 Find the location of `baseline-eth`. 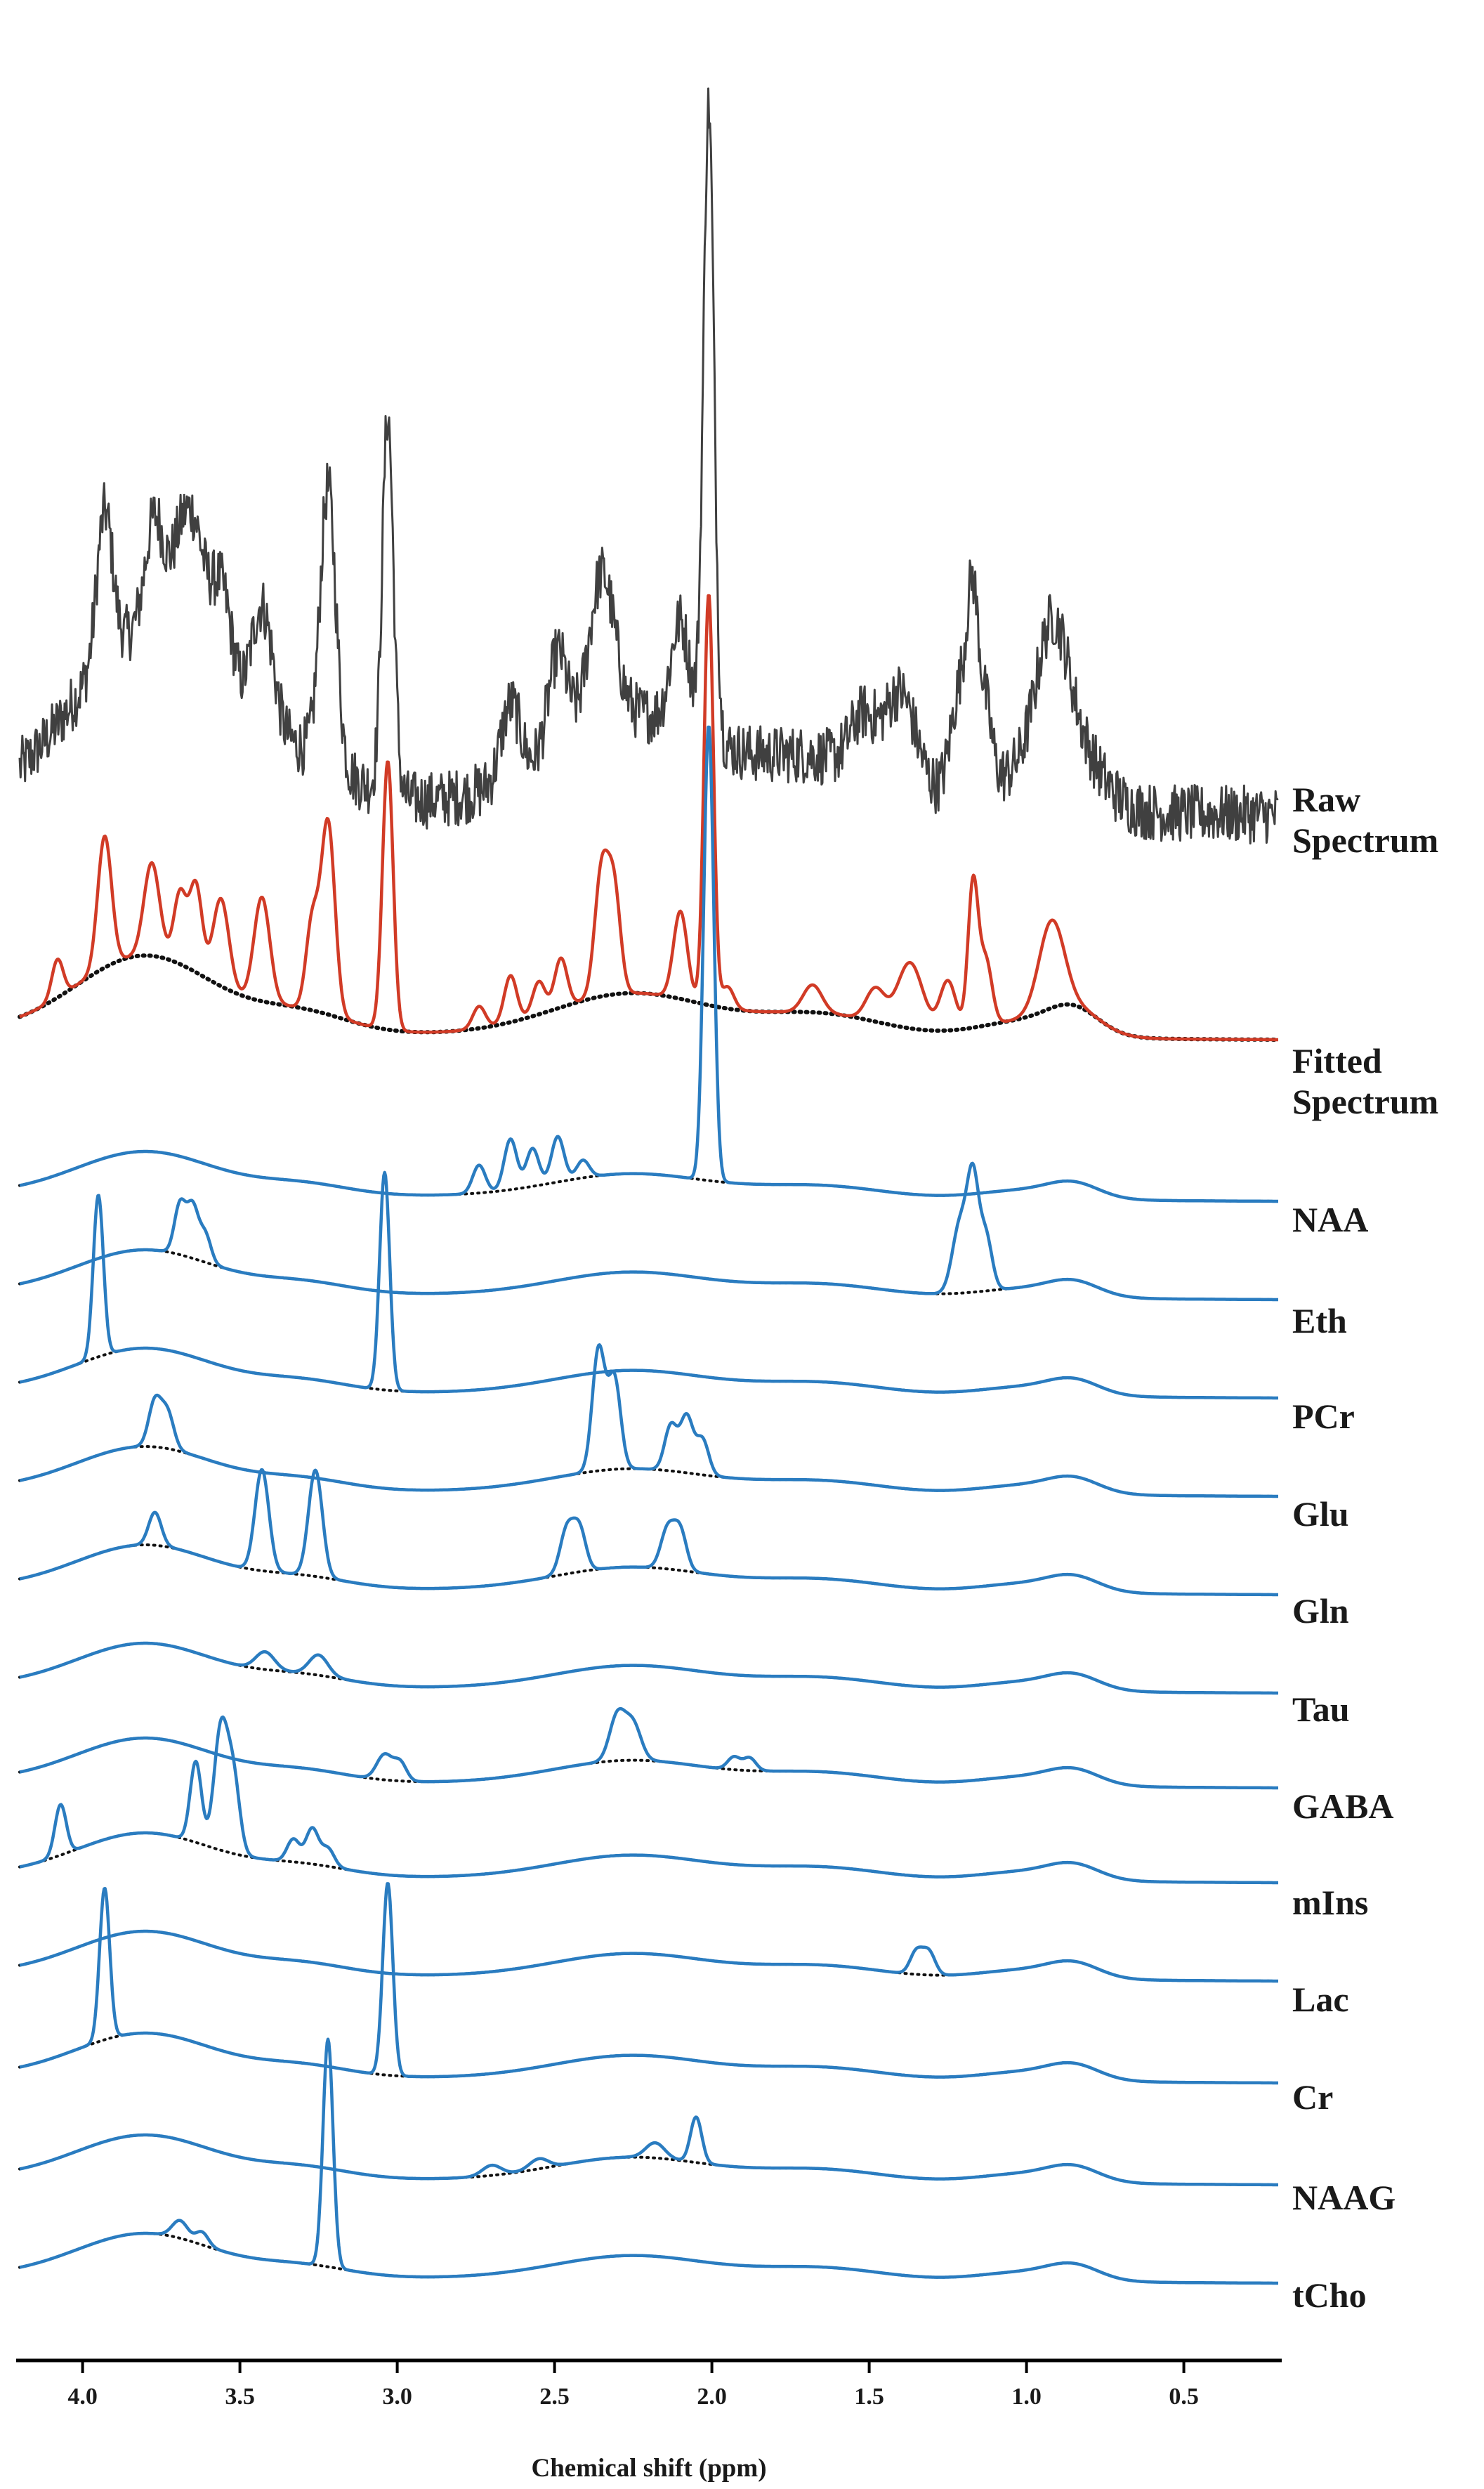

baseline-eth is located at coordinates (649, 1275).